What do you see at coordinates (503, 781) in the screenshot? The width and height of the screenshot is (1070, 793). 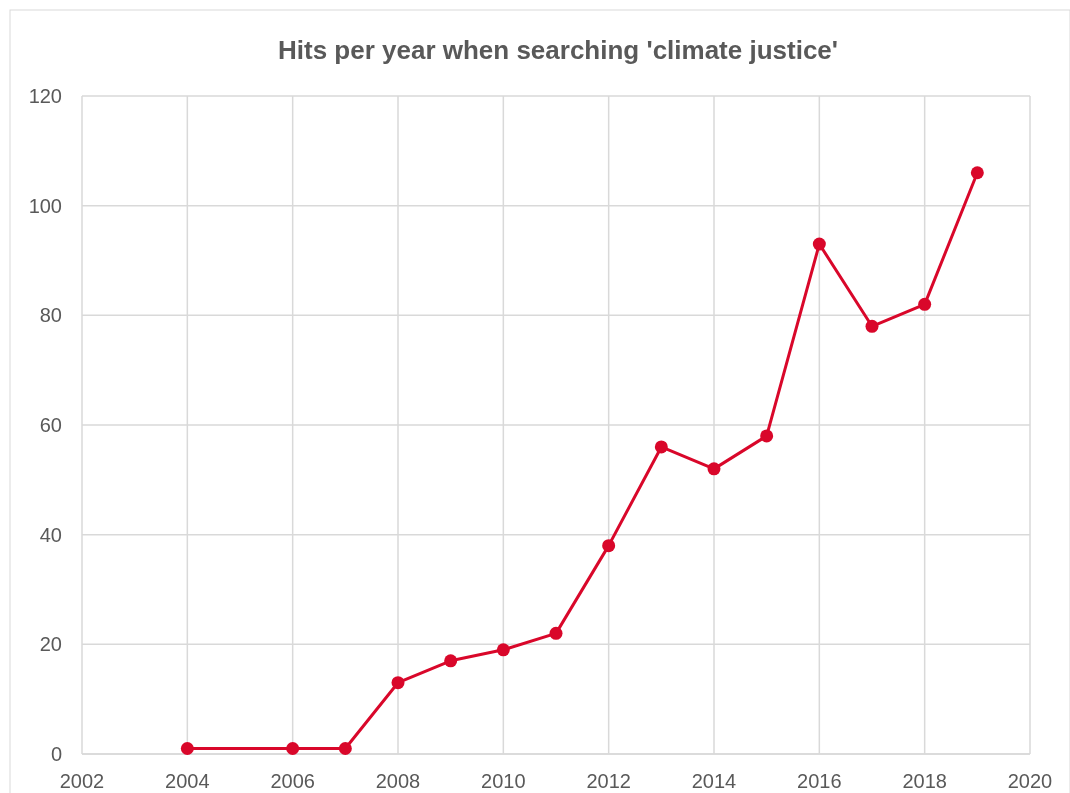 I see `x-tick-label: 2010` at bounding box center [503, 781].